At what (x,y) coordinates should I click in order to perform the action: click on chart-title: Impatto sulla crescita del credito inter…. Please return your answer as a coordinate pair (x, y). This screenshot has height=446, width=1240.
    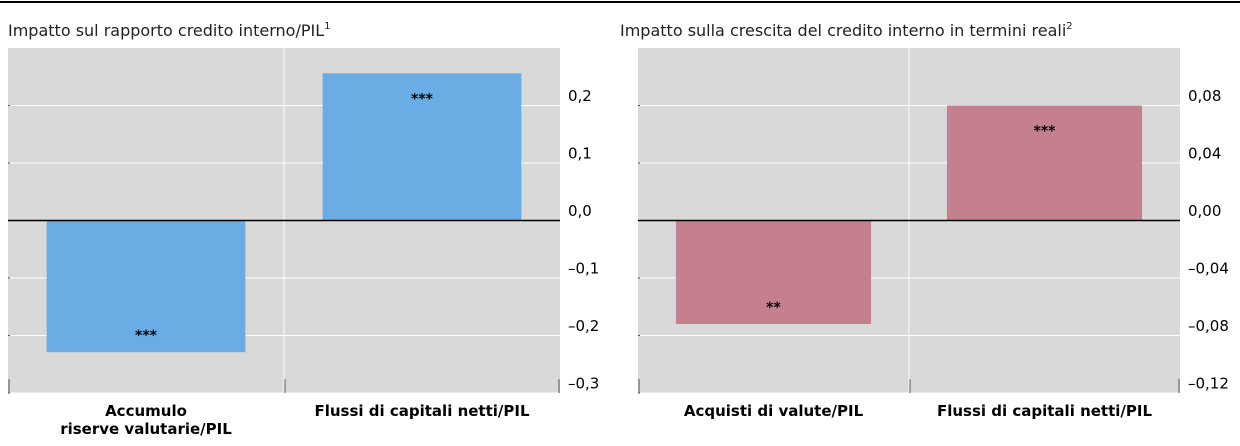
    Looking at the image, I should click on (846, 30).